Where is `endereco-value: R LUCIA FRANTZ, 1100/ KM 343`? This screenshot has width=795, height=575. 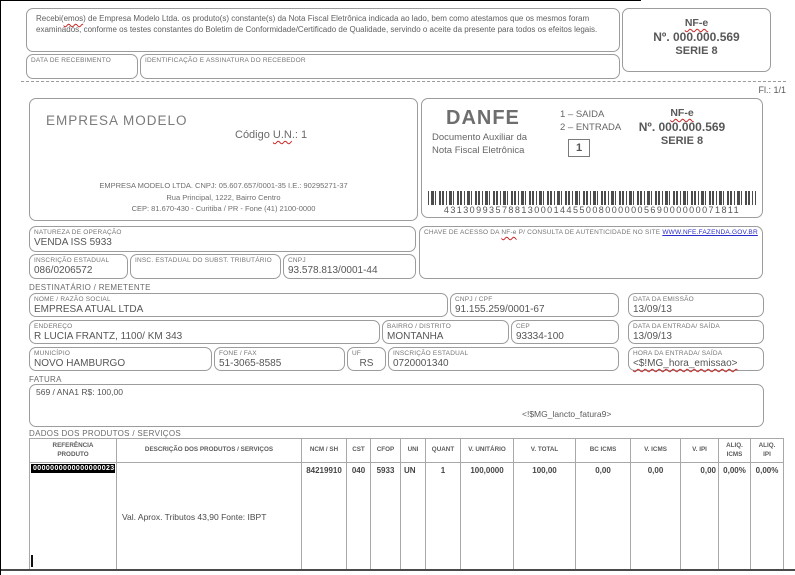 endereco-value: R LUCIA FRANTZ, 1100/ KM 343 is located at coordinates (108, 336).